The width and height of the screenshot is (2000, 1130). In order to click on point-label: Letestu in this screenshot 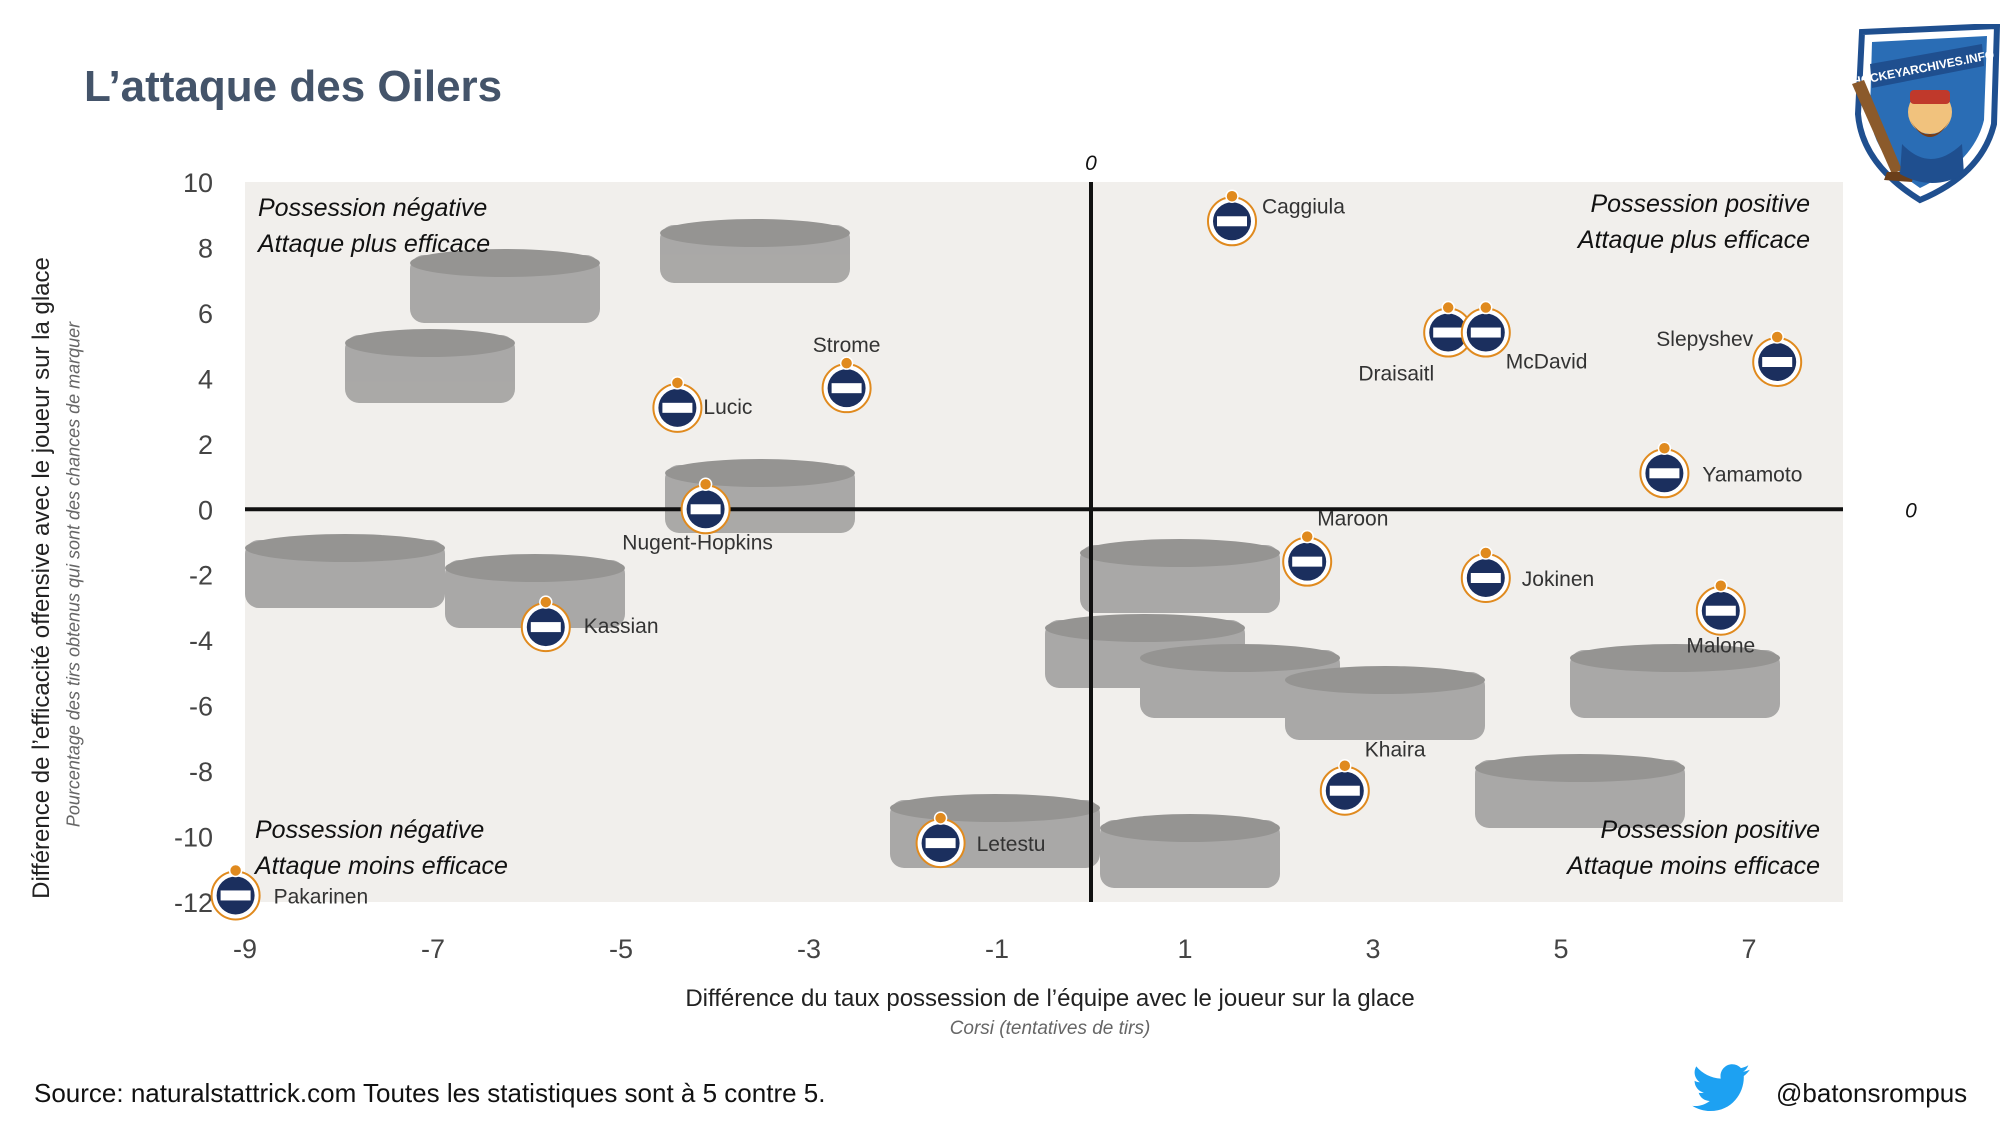, I will do `click(1011, 844)`.